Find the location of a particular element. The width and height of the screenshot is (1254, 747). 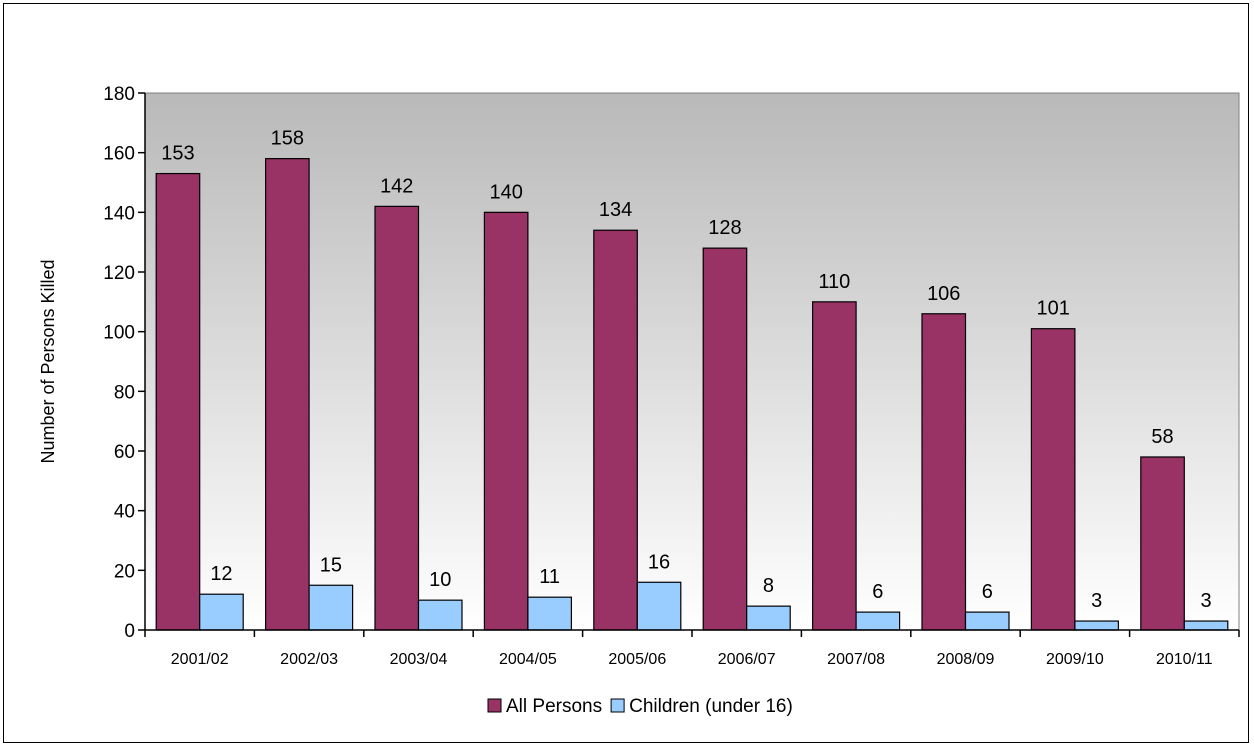

data-label: 8 is located at coordinates (768, 586).